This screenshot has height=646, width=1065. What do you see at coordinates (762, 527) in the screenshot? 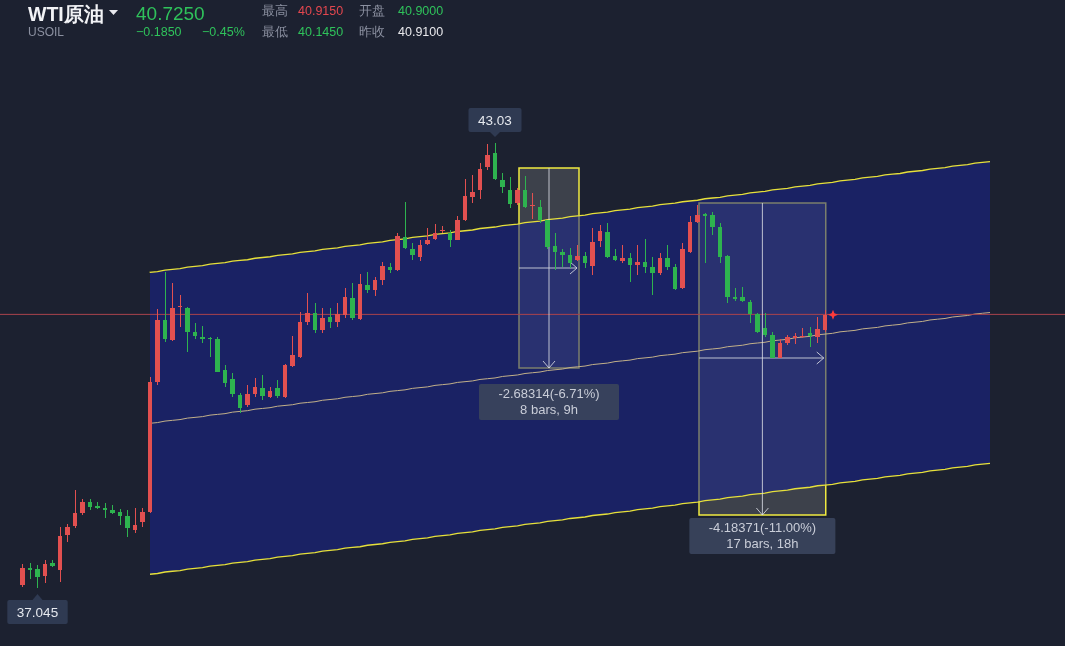
I see `annotation: -4.18371(-11.00%)` at bounding box center [762, 527].